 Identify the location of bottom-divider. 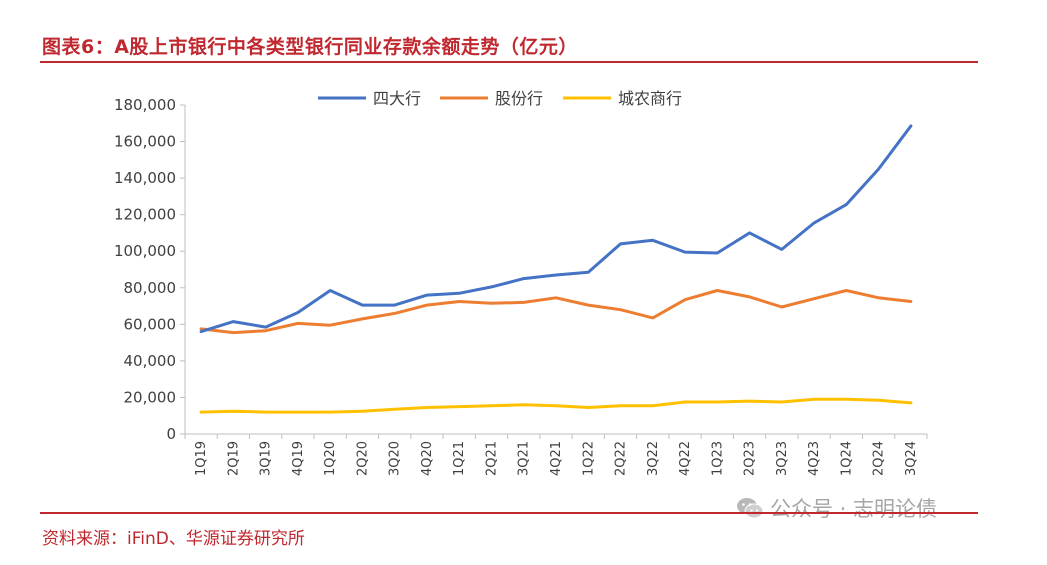
(509, 513).